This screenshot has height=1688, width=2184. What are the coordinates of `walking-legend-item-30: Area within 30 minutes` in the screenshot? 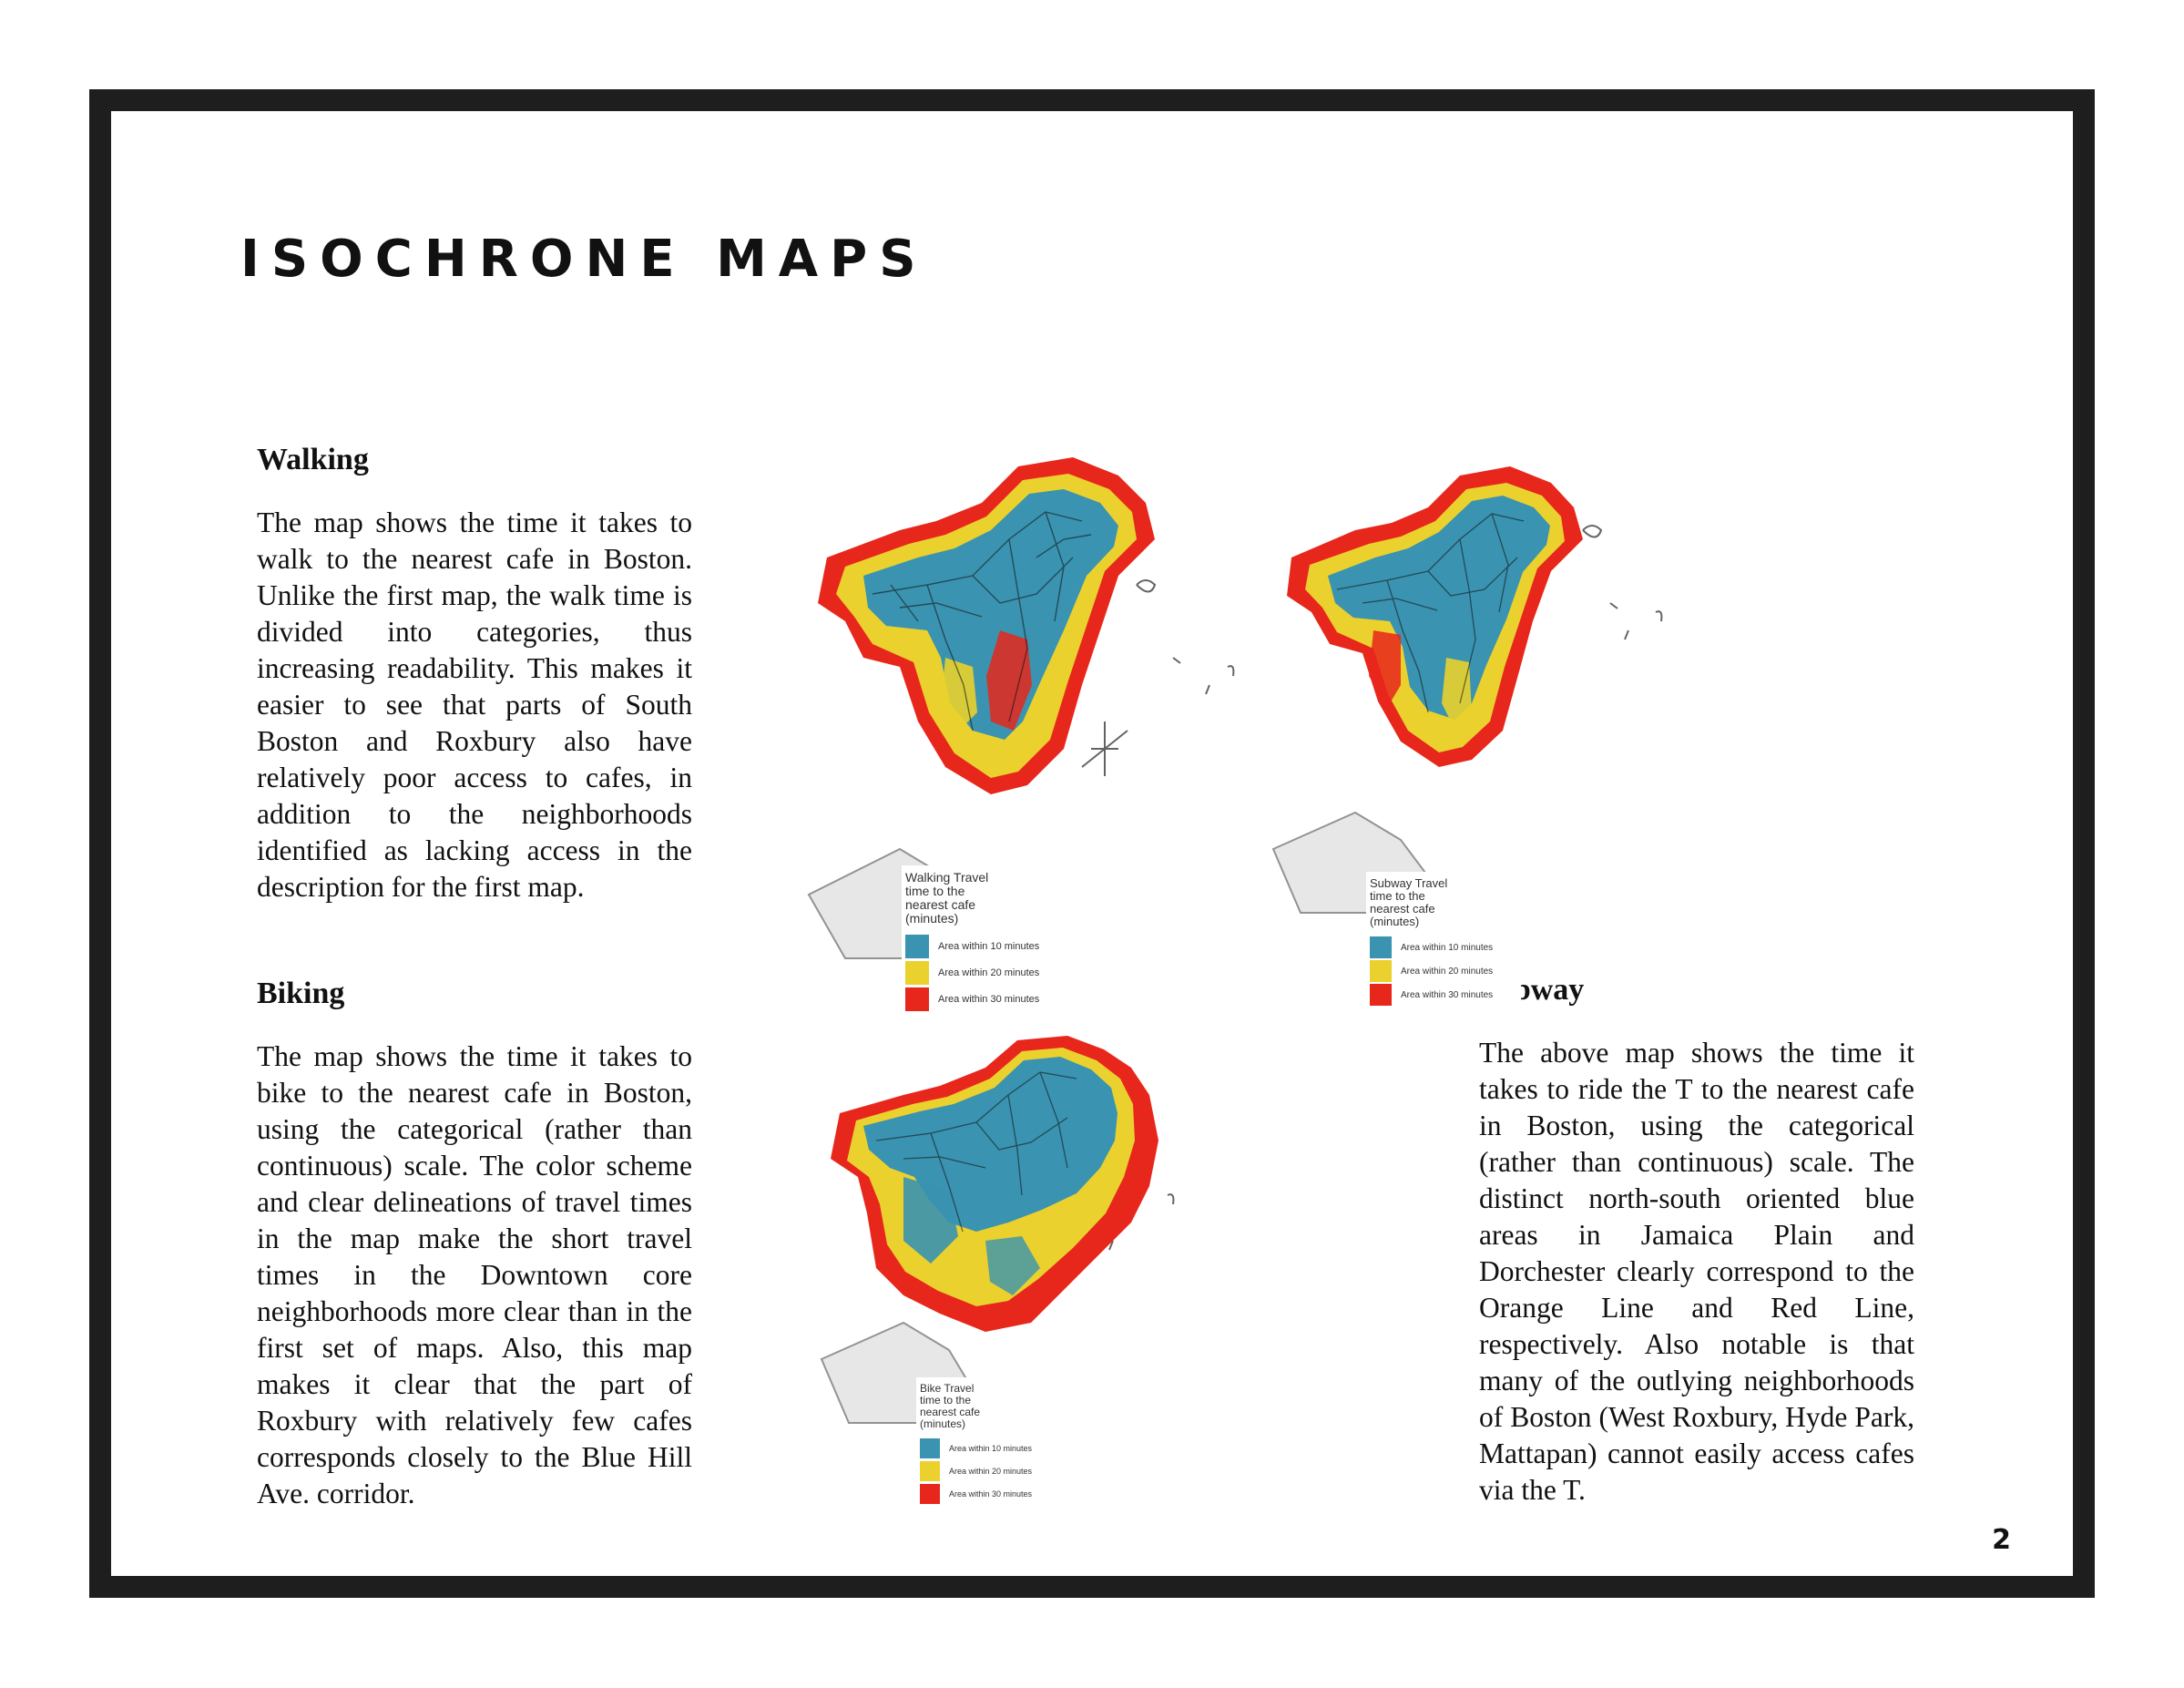 It's located at (990, 999).